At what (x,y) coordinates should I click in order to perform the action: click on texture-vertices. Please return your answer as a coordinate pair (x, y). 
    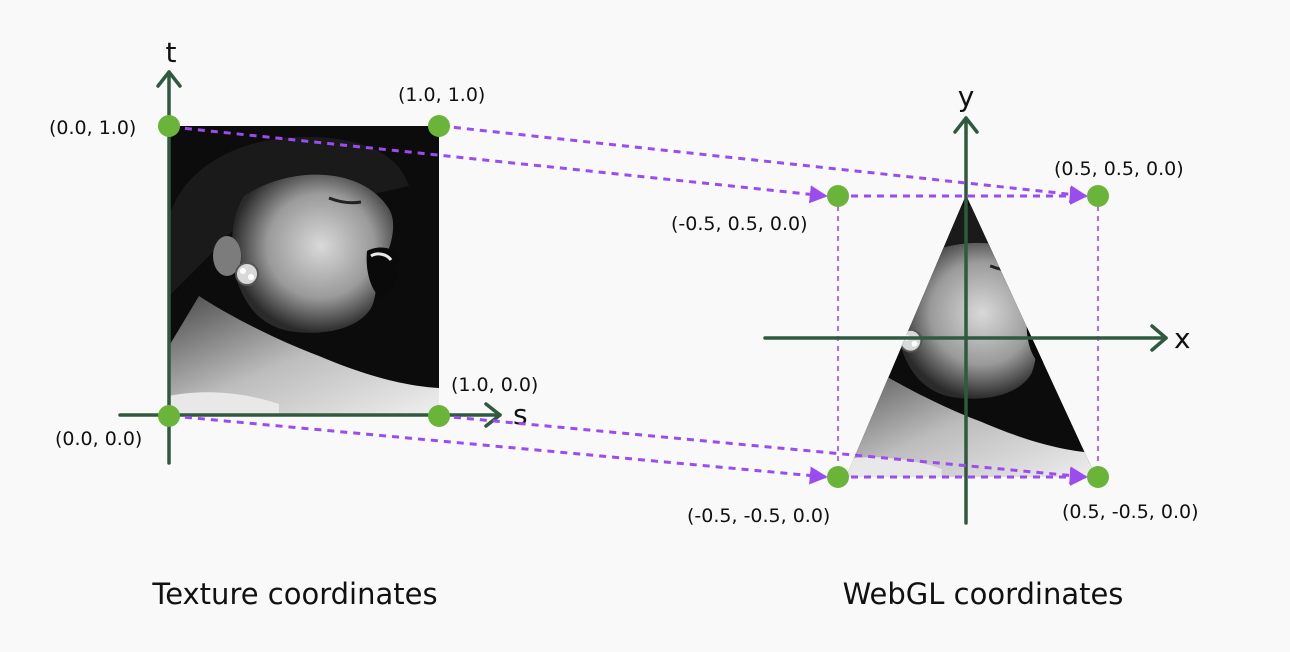
    Looking at the image, I should click on (304, 271).